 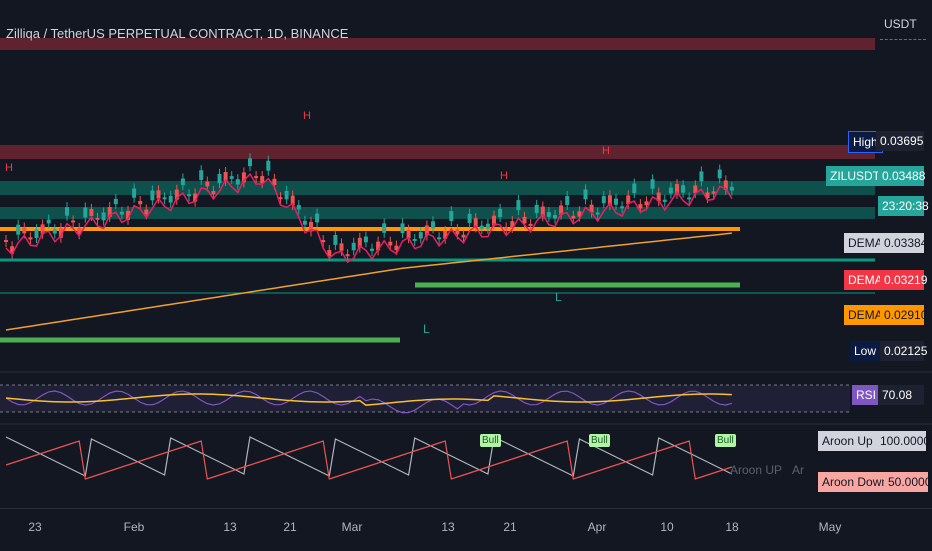 What do you see at coordinates (888, 395) in the screenshot?
I see `rsi-label: RSI 70.08` at bounding box center [888, 395].